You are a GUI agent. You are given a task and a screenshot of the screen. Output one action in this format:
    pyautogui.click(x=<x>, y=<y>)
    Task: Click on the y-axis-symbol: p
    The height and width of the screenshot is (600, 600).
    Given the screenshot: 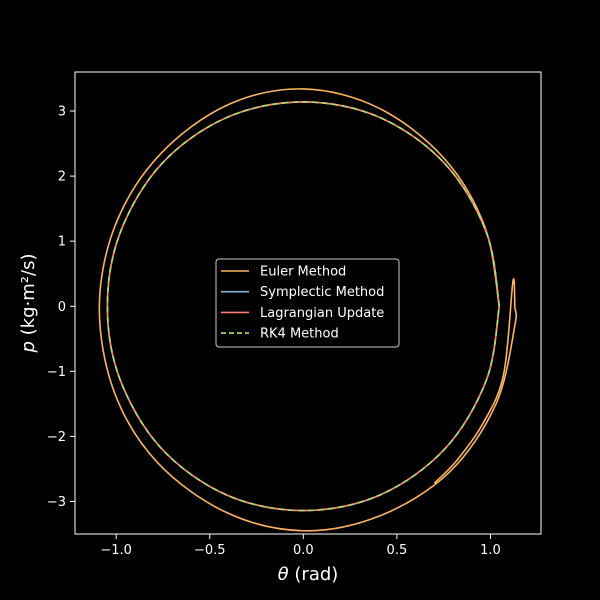 What is the action you would take?
    pyautogui.click(x=28, y=347)
    